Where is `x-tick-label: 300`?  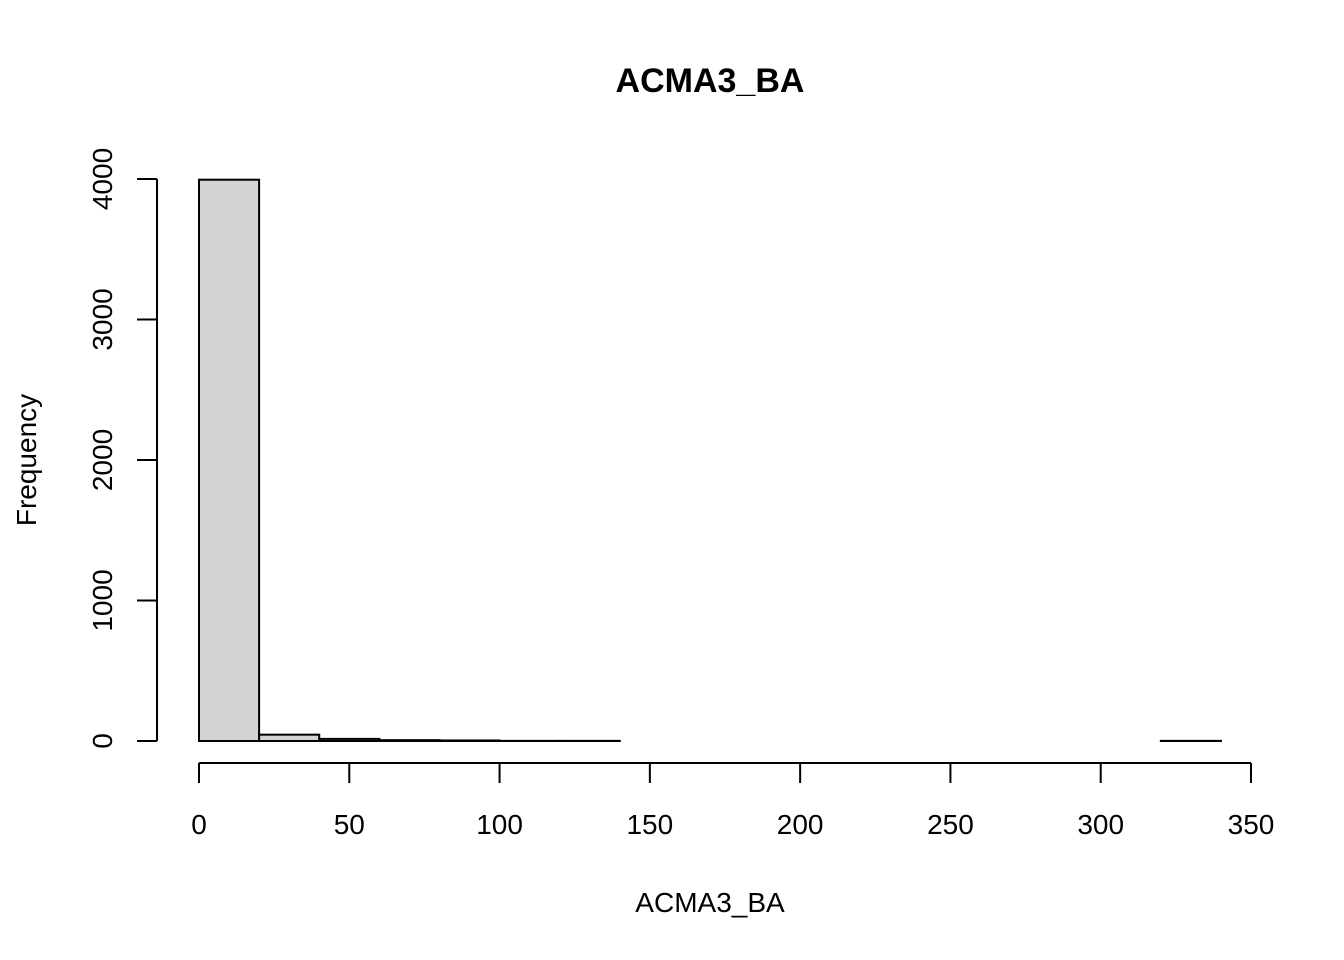 x-tick-label: 300 is located at coordinates (1100, 824).